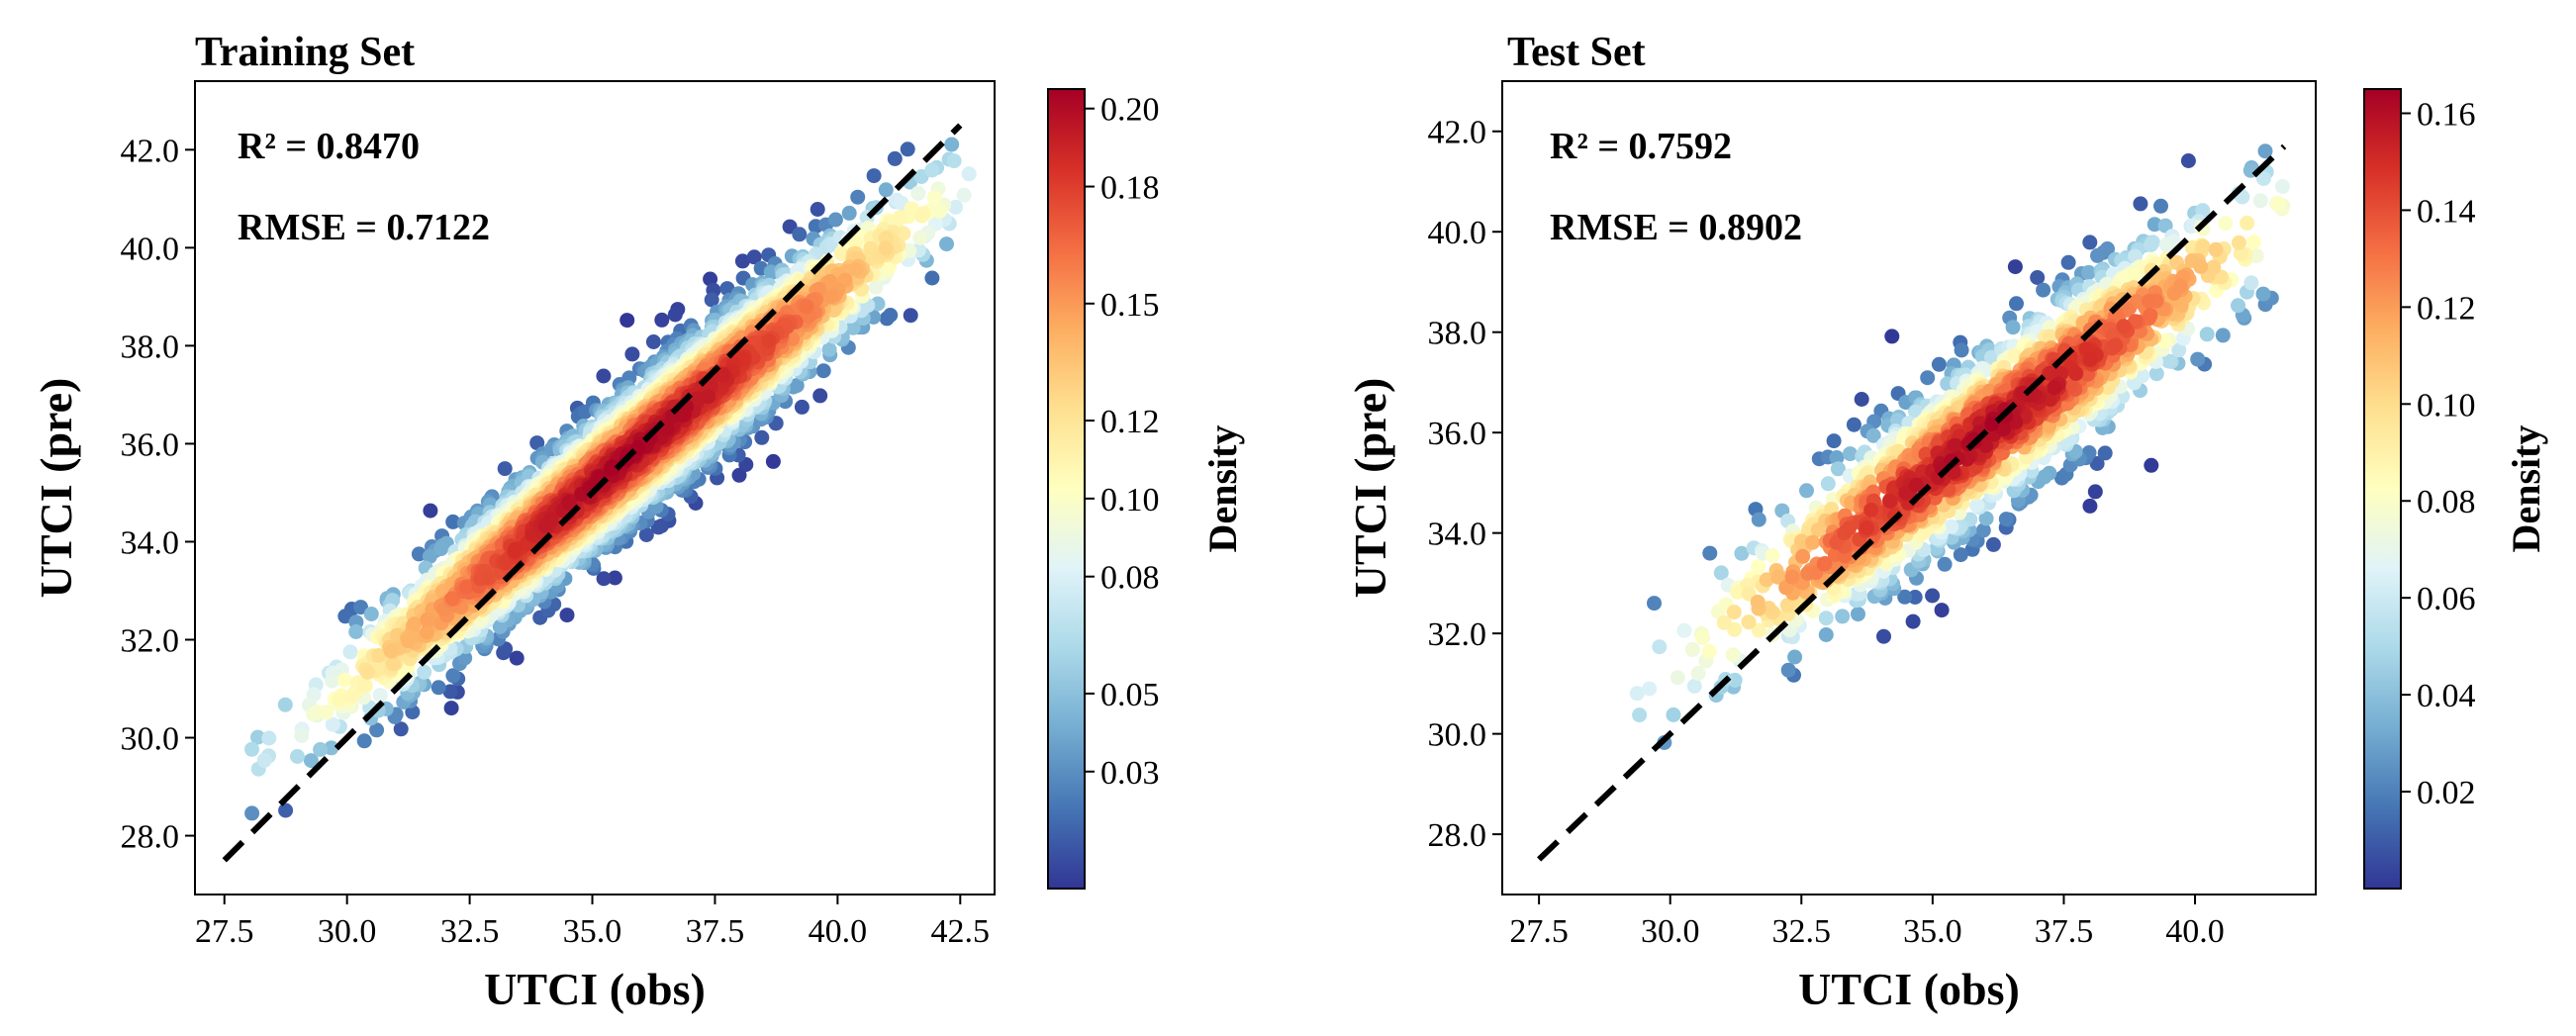  I want to click on y-tick-label: 30.0, so click(150, 739).